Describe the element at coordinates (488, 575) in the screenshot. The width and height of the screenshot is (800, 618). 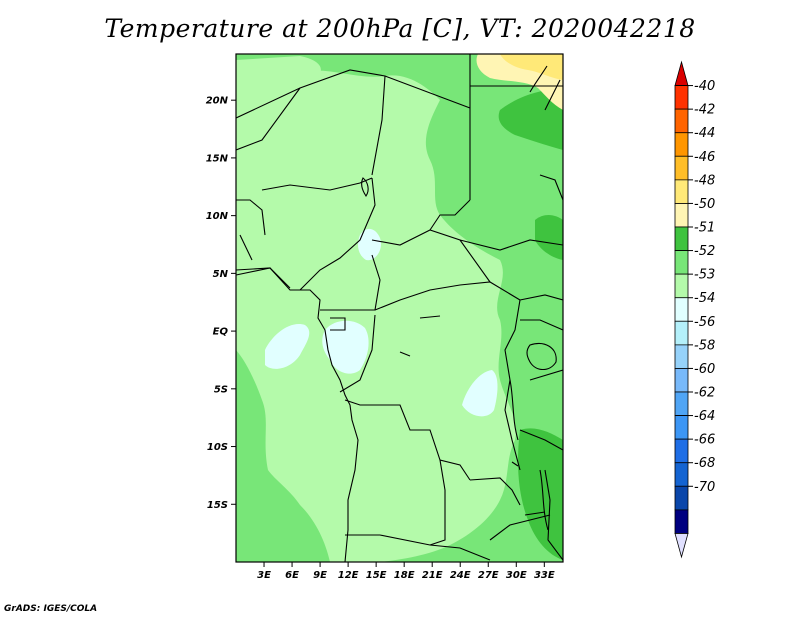
I see `lon-tick-label: 27E` at that location.